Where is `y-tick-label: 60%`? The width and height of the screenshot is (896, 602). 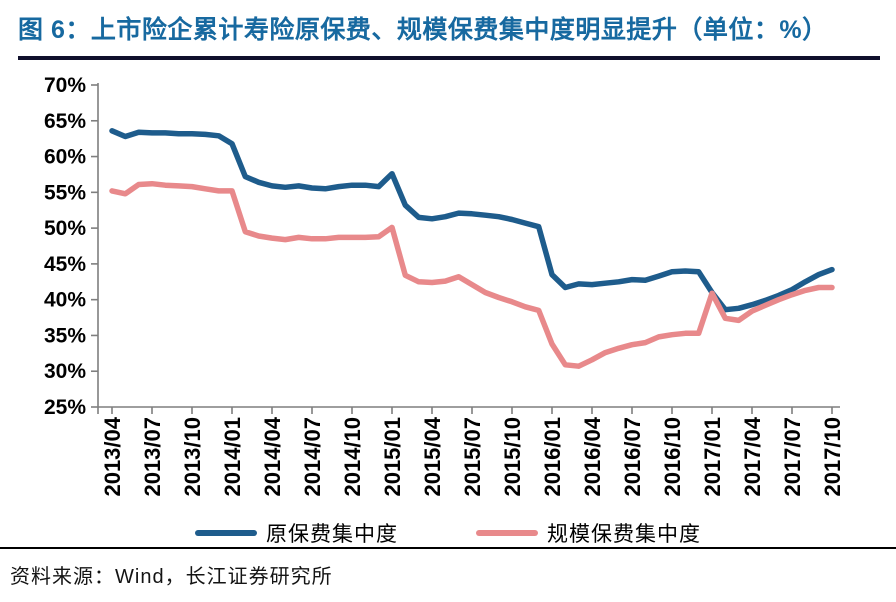 y-tick-label: 60% is located at coordinates (65, 157).